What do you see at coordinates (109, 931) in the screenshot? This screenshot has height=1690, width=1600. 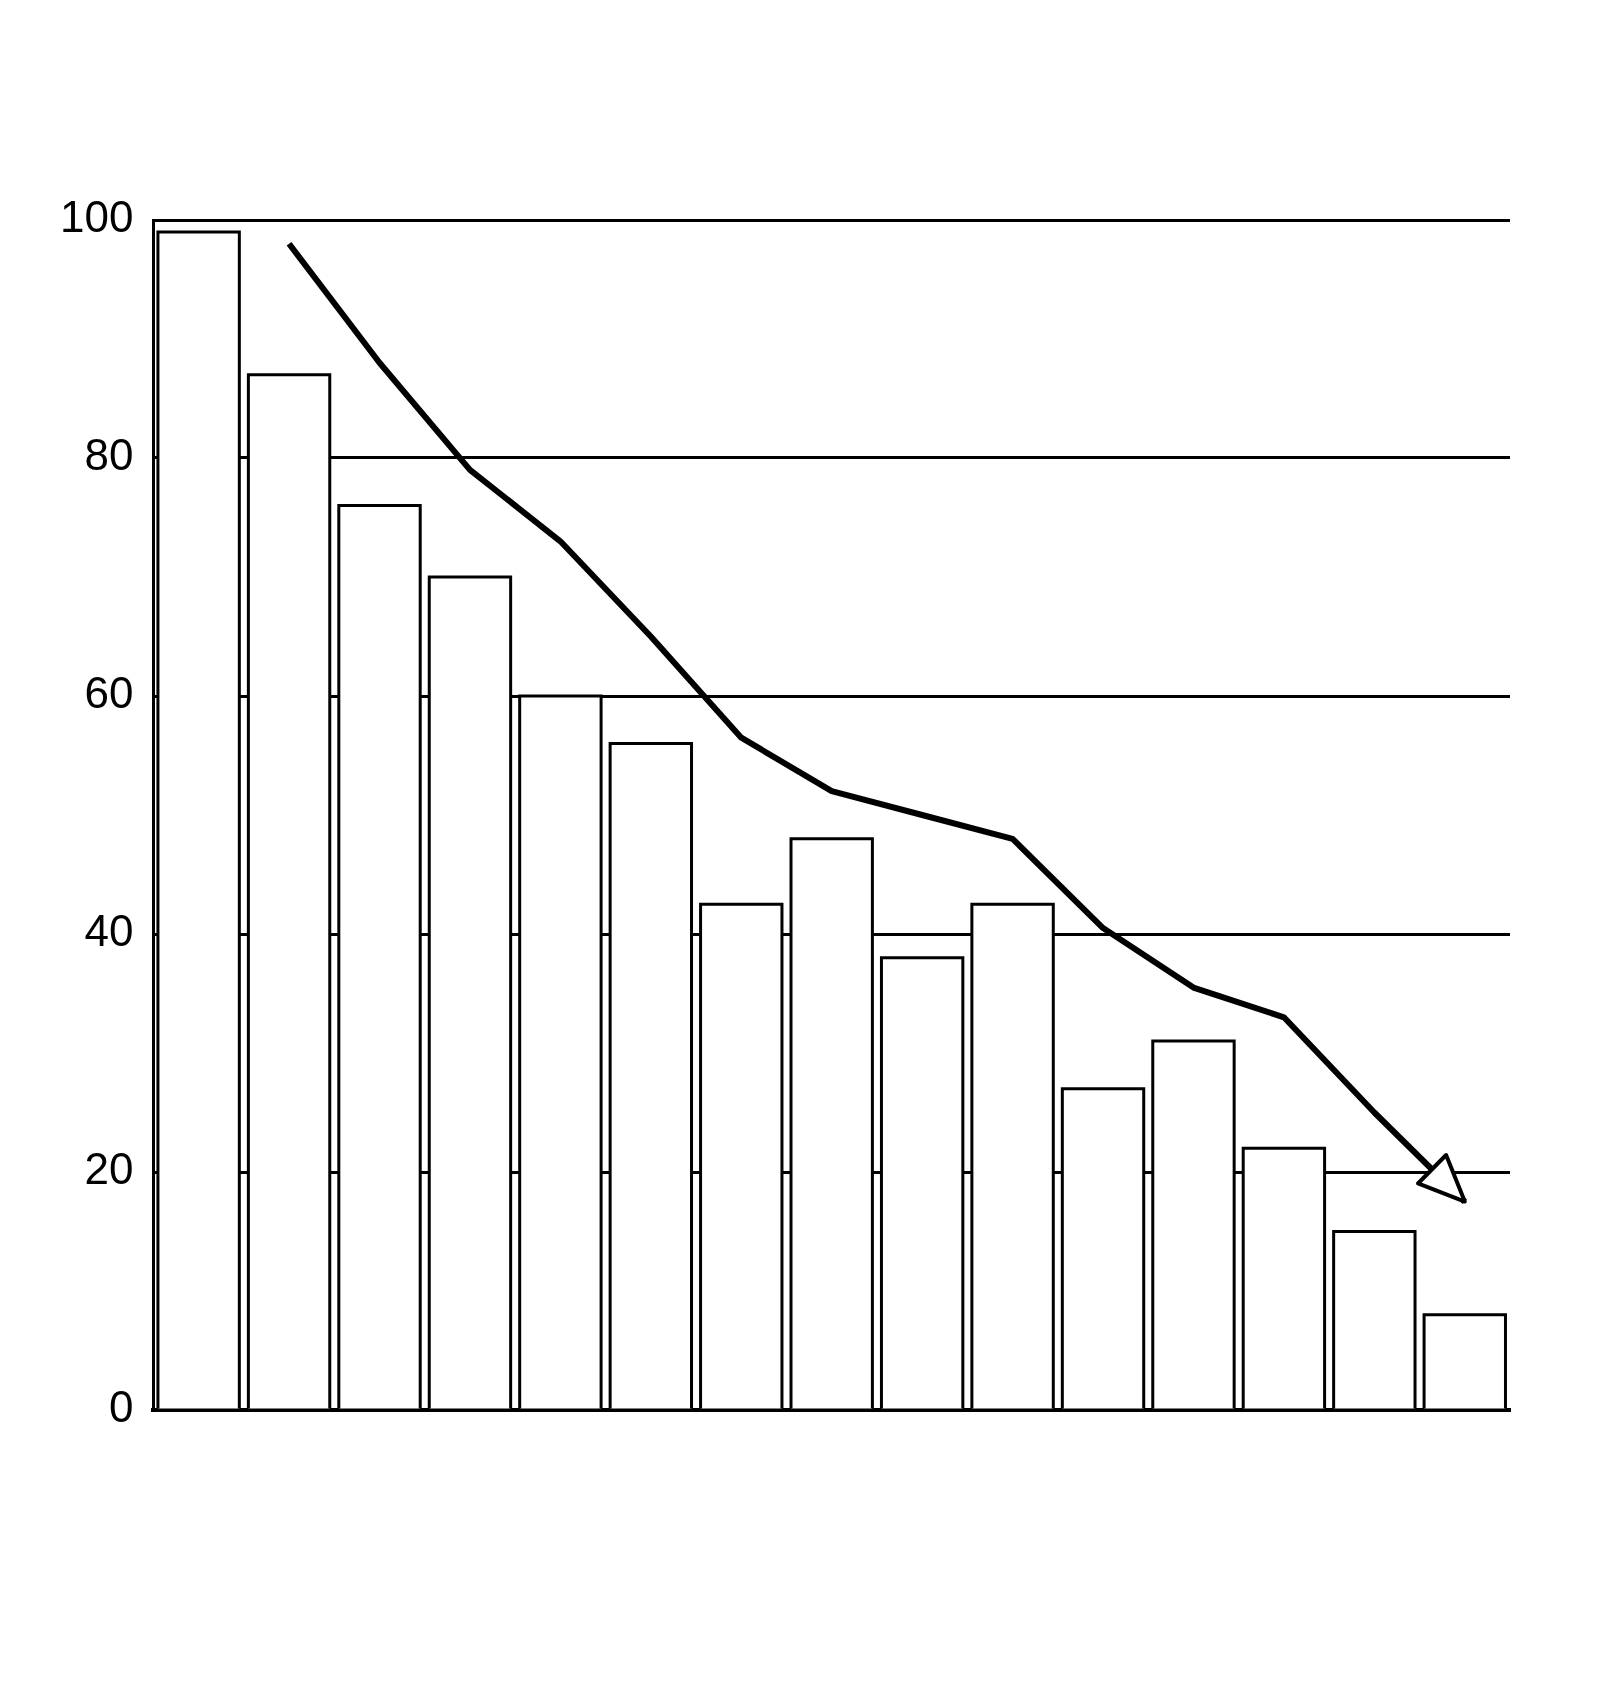 I see `y-tick-label: 40` at bounding box center [109, 931].